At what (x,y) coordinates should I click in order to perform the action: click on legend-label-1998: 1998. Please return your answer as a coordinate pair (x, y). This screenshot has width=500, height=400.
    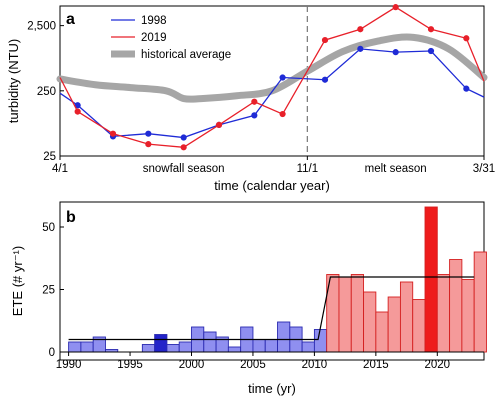
    Looking at the image, I should click on (154, 21).